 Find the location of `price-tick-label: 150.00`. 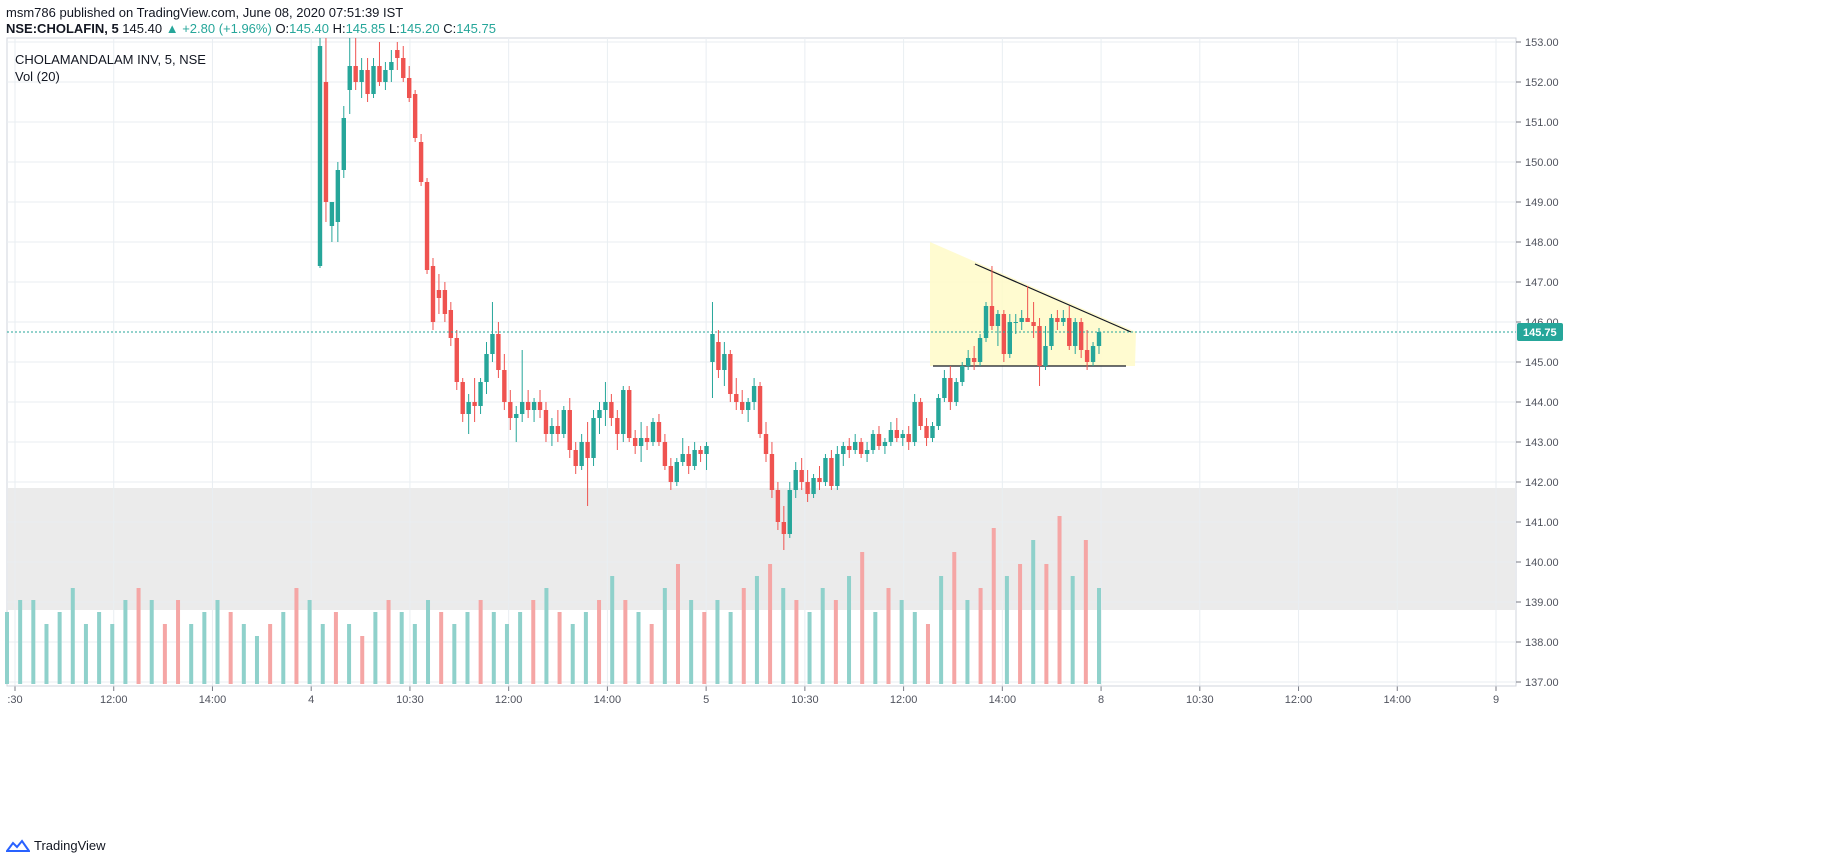

price-tick-label: 150.00 is located at coordinates (1542, 163).